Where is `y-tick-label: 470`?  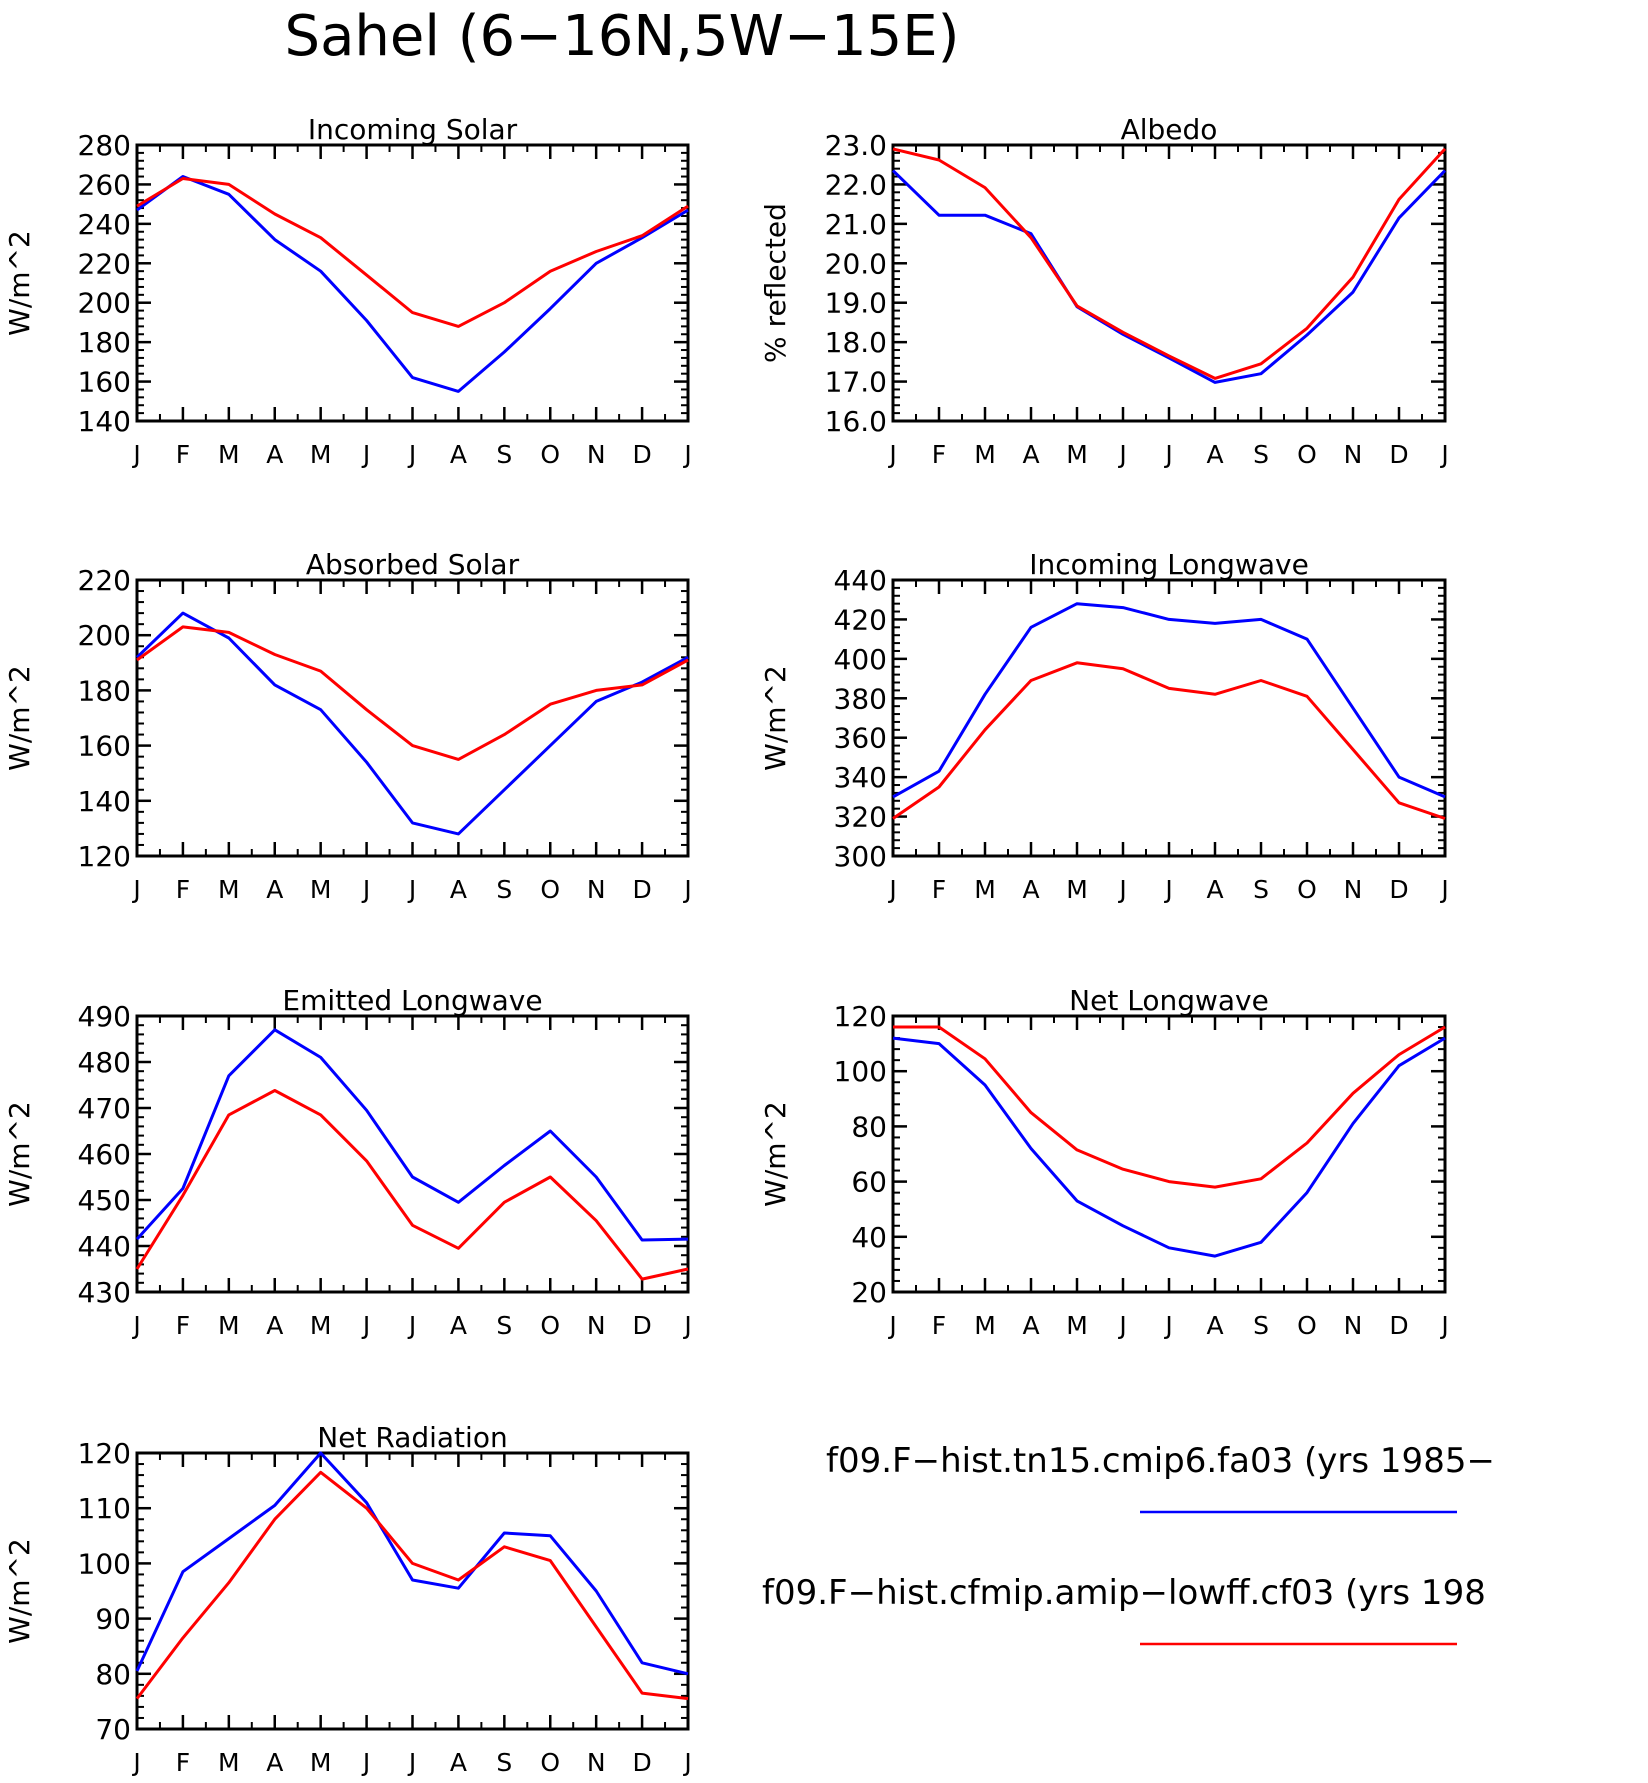 y-tick-label: 470 is located at coordinates (104, 1108).